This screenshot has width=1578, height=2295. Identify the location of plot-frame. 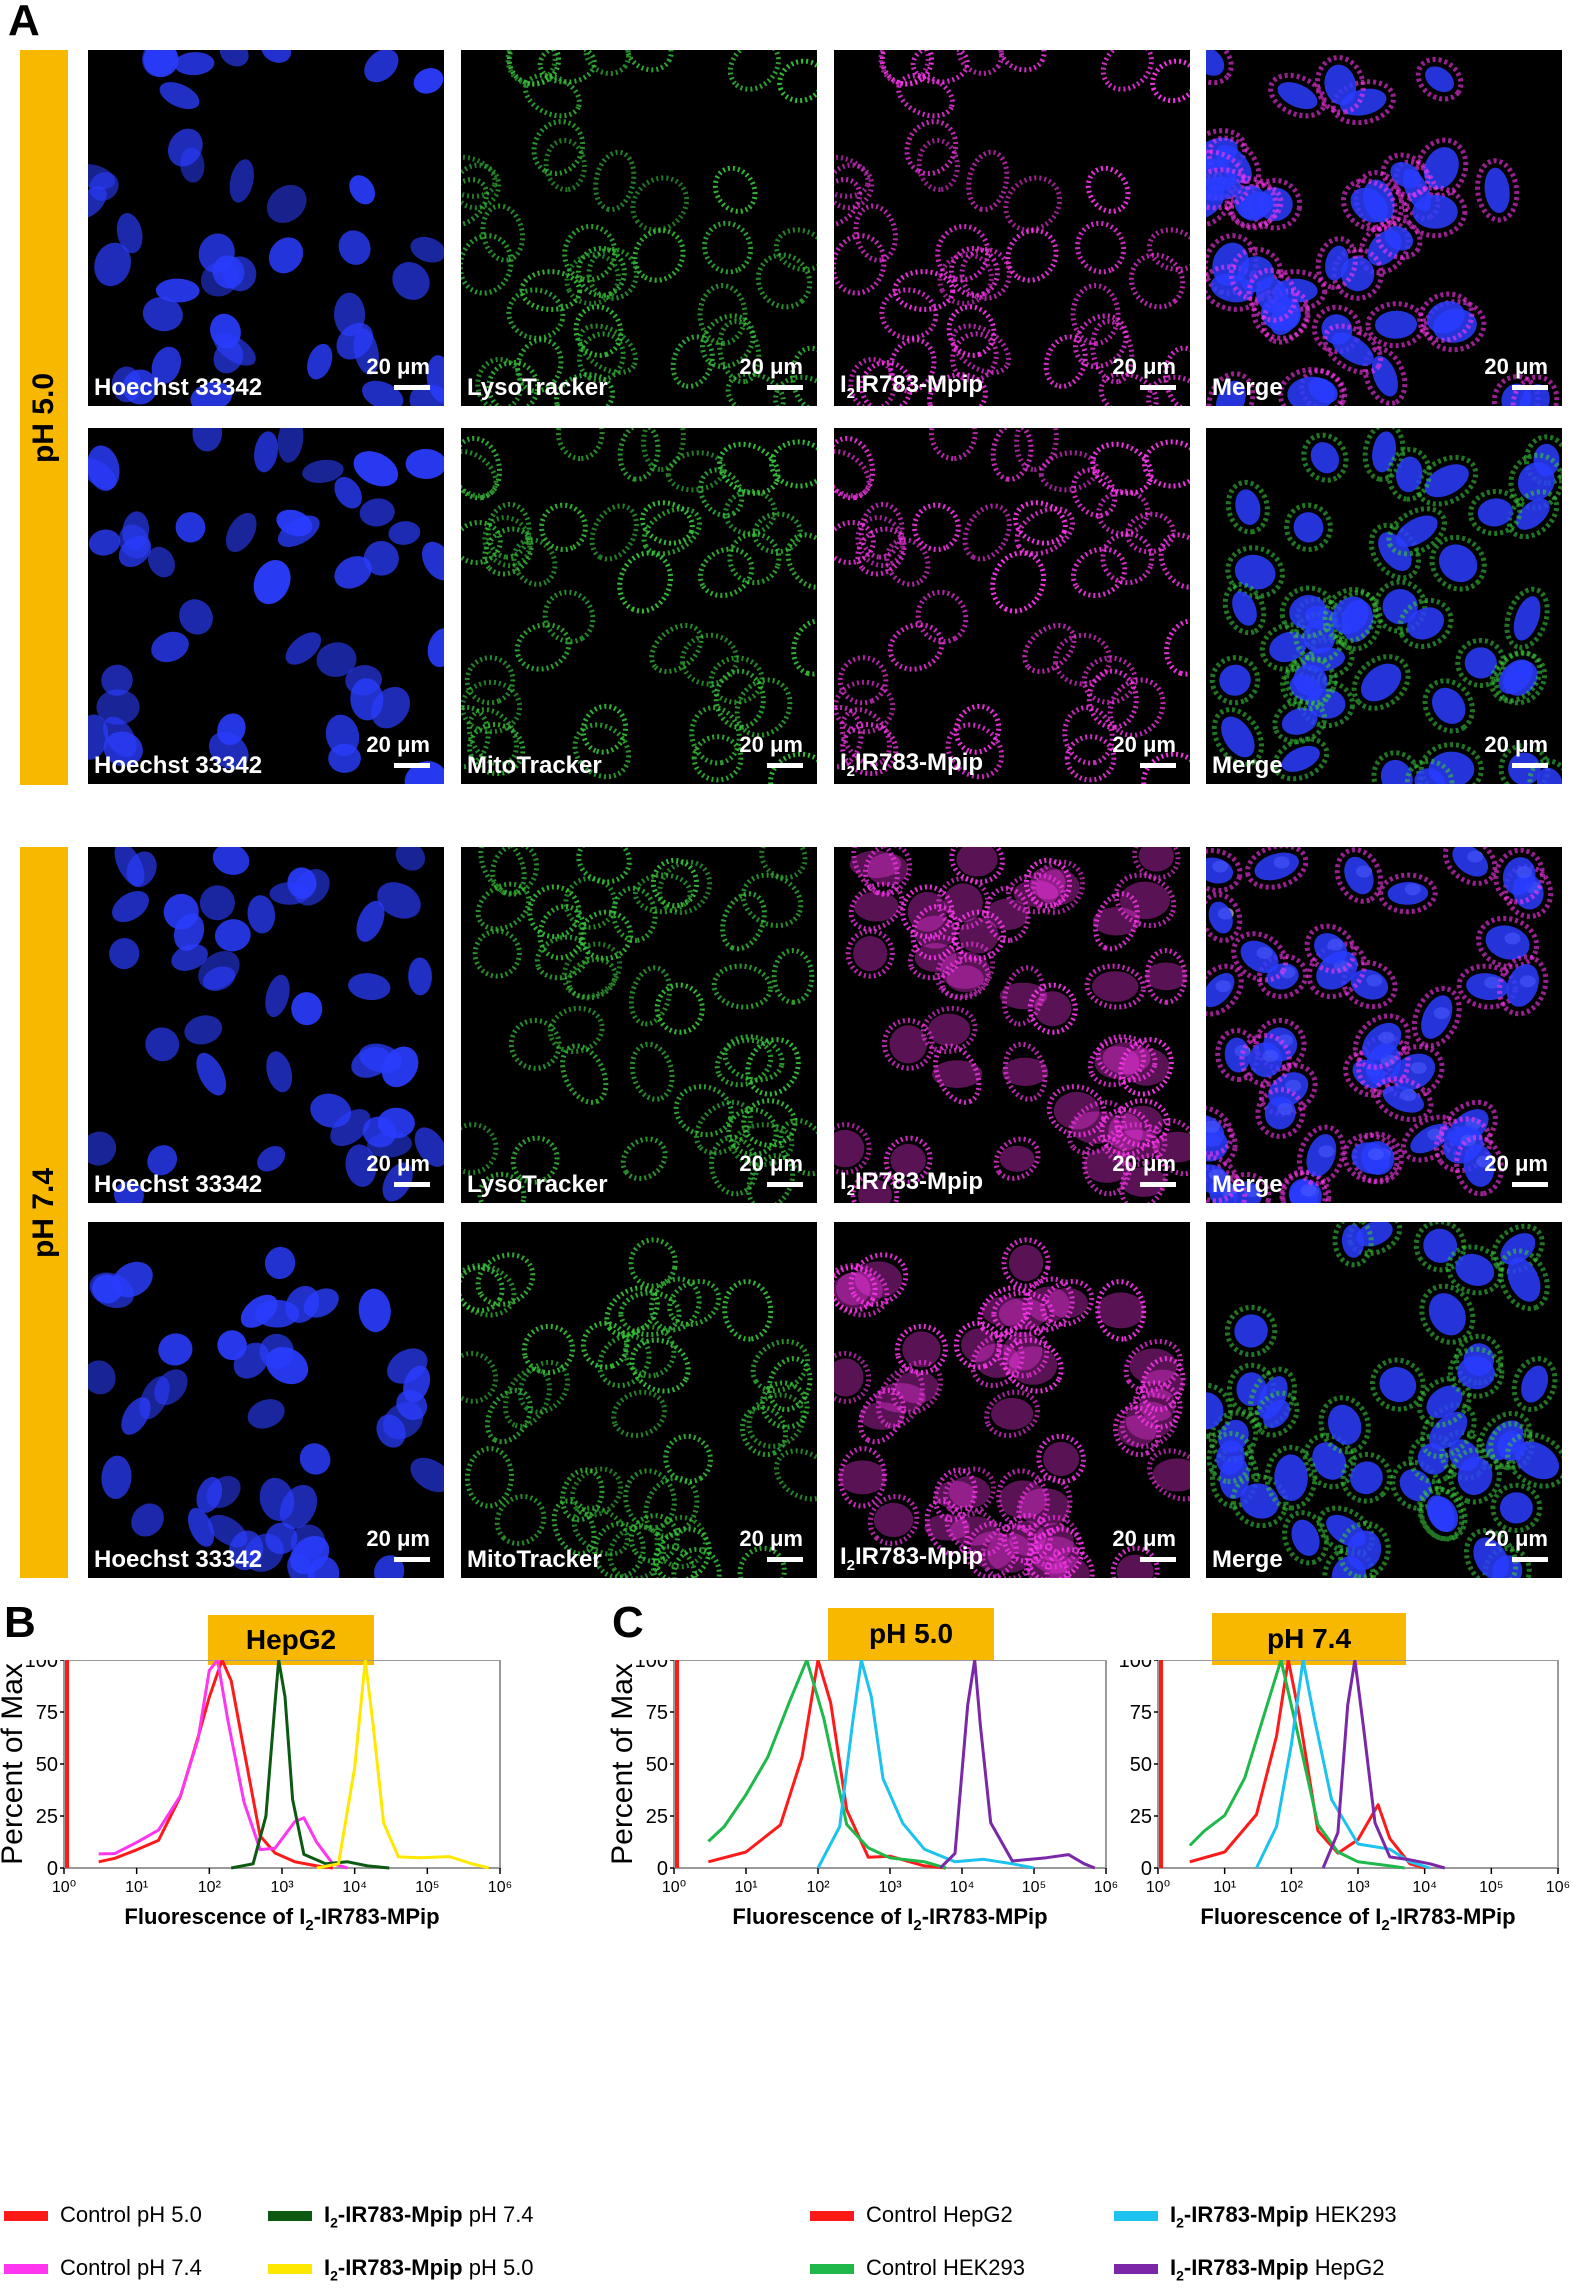
(890, 1764).